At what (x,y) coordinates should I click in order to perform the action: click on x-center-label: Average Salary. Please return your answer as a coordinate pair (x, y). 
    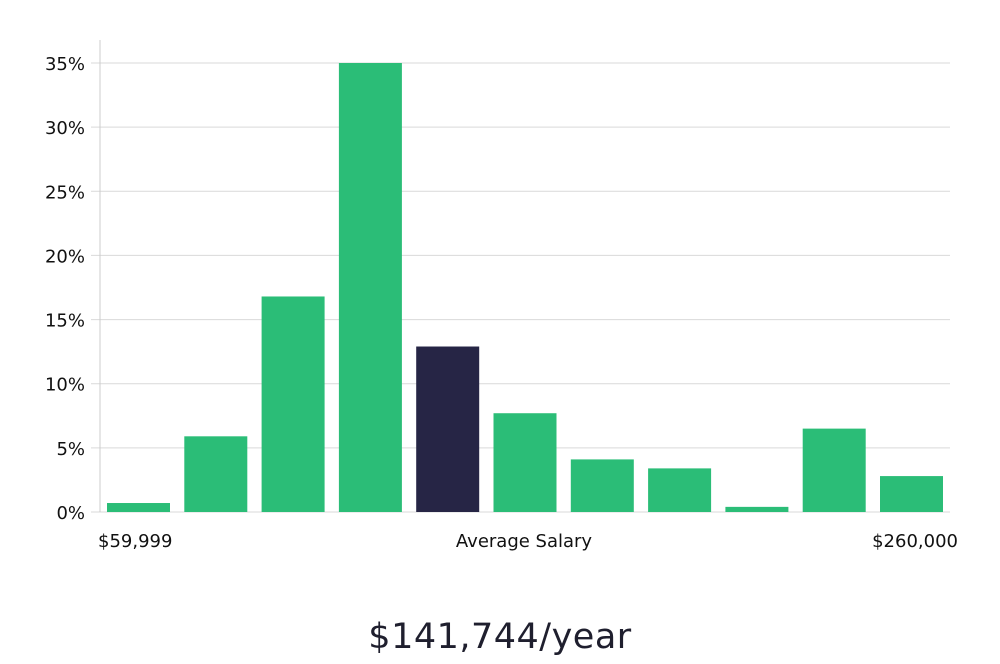
    Looking at the image, I should click on (524, 541).